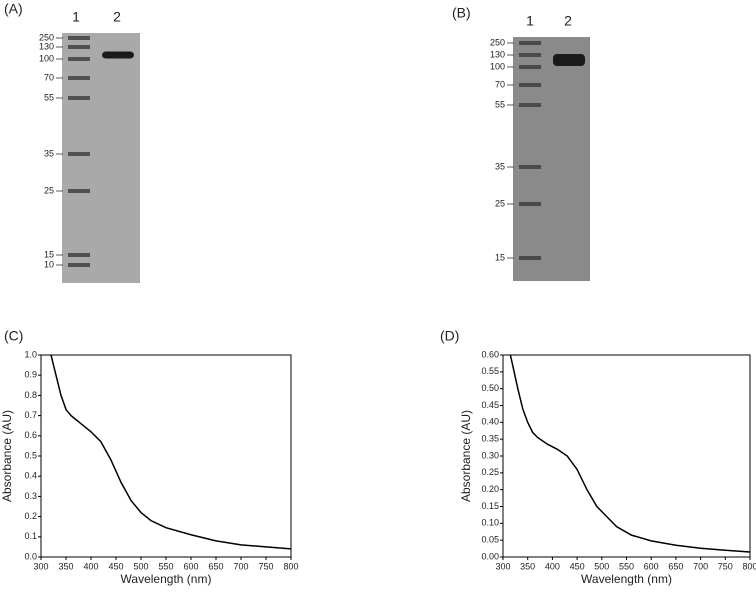 This screenshot has height=592, width=756. Describe the element at coordinates (490, 455) in the screenshot. I see `y-tick-label: 0.30` at that location.